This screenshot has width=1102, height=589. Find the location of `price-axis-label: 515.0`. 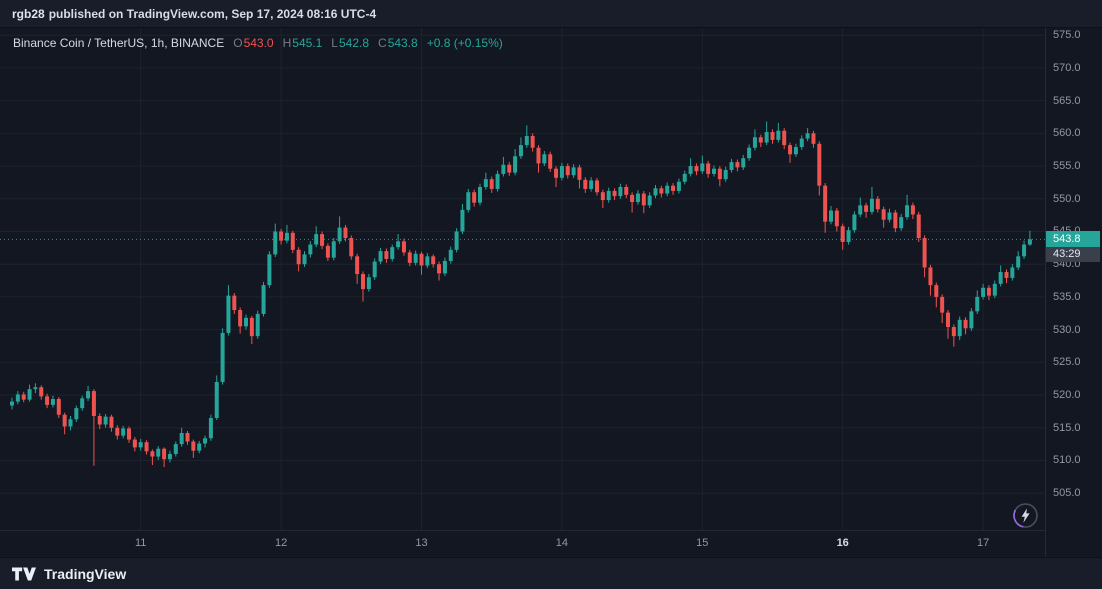

price-axis-label: 515.0 is located at coordinates (1067, 427).